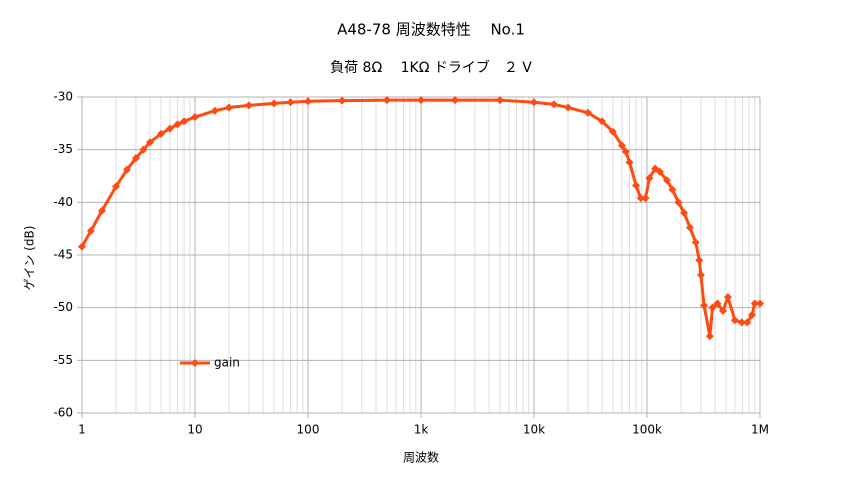 The image size is (862, 485). What do you see at coordinates (63, 97) in the screenshot?
I see `y-tick-label: -30` at bounding box center [63, 97].